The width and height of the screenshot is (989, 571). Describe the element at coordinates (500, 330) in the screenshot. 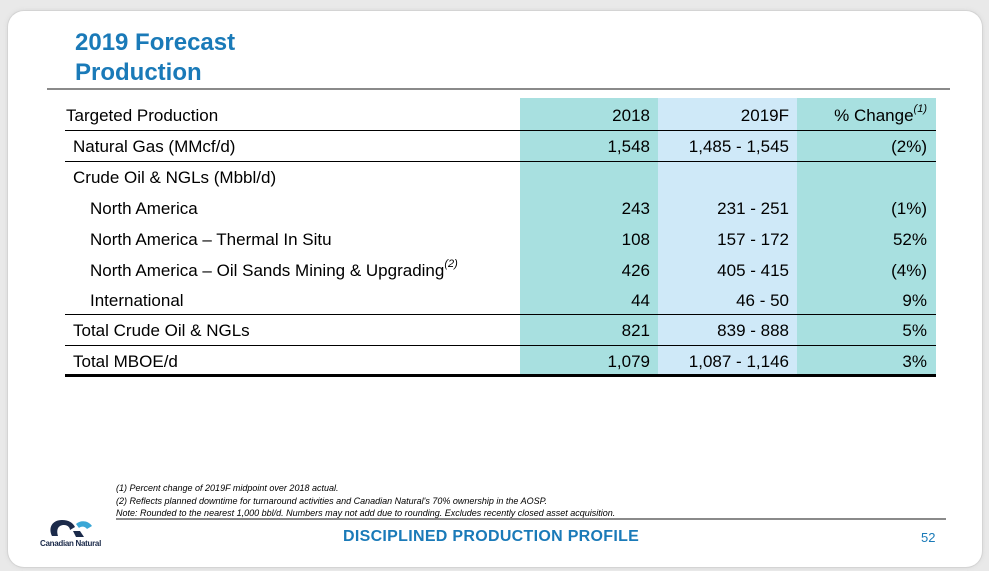

I see `table-row: Total Crude Oil & NGLs 821 839 - 888 5%` at that location.